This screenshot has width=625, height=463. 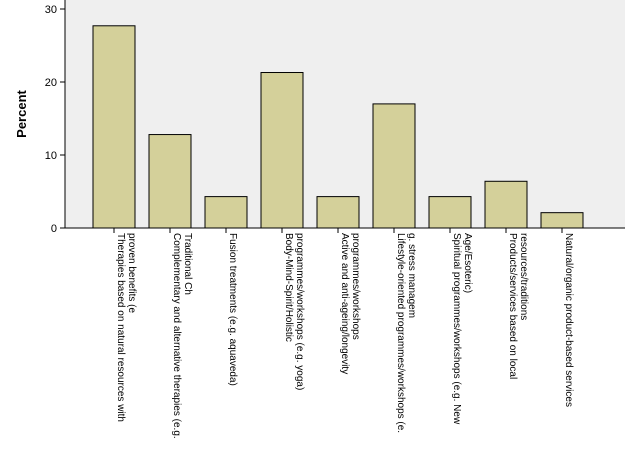 I want to click on y-tick-label: 30, so click(x=51, y=10).